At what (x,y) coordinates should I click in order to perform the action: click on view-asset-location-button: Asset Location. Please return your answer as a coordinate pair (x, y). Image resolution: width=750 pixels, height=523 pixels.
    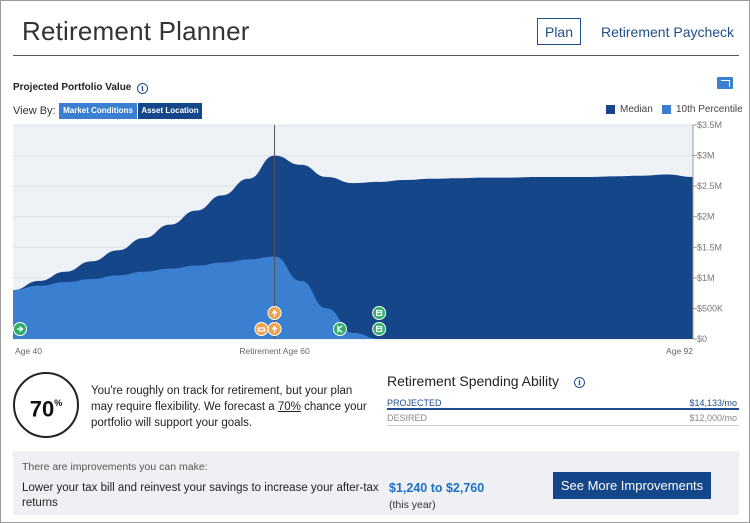
    Looking at the image, I should click on (170, 111).